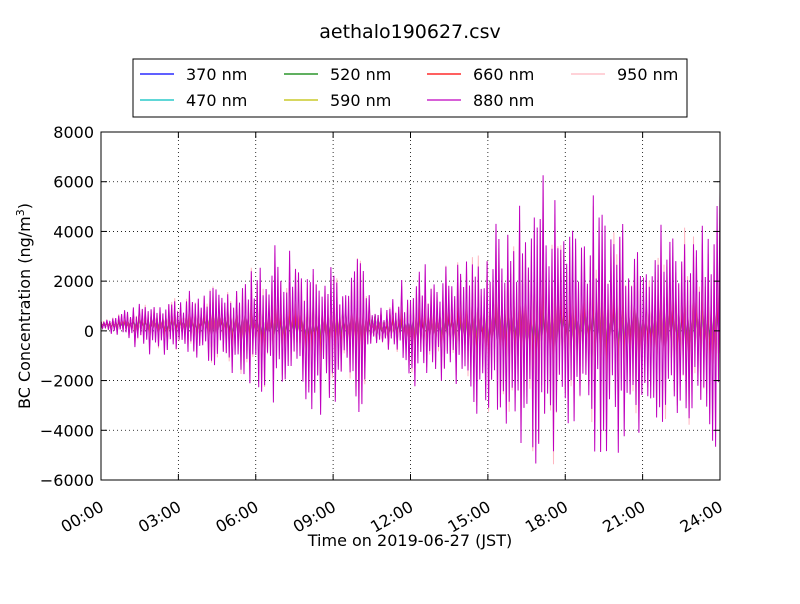 Image resolution: width=800 pixels, height=604 pixels. Describe the element at coordinates (89, 331) in the screenshot. I see `y-tick-label: 0` at that location.